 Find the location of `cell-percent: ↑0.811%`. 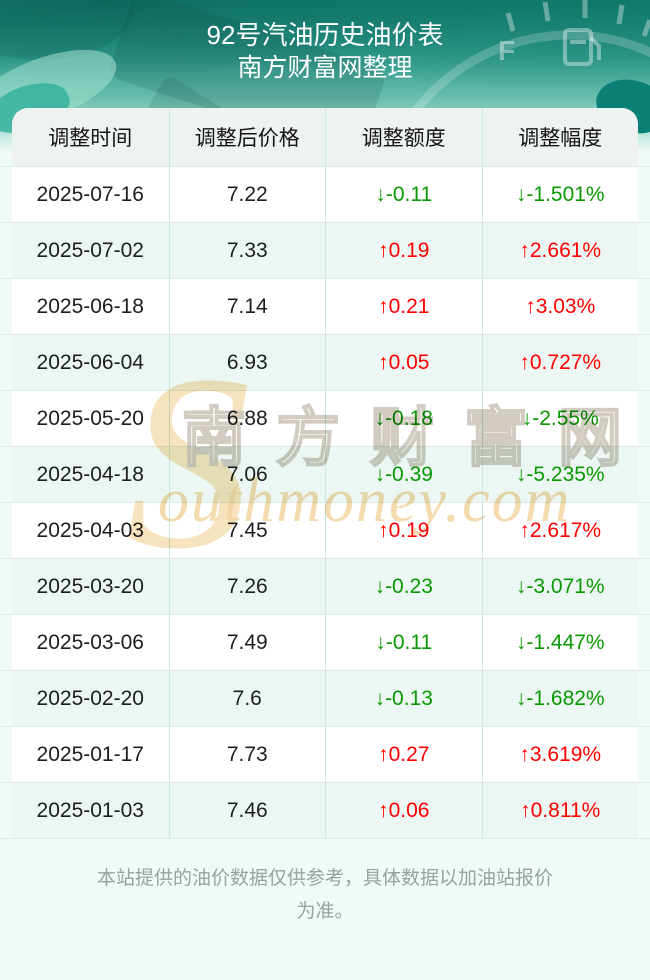

cell-percent: ↑0.811% is located at coordinates (560, 810).